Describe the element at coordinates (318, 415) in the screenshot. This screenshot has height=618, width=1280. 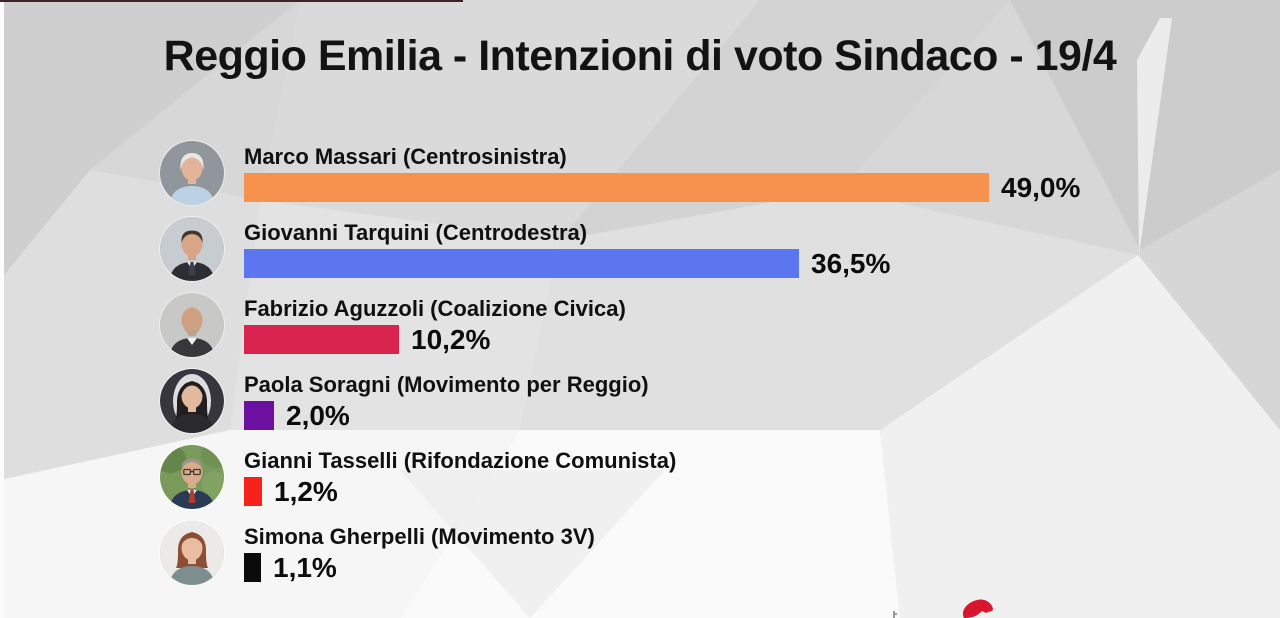
I see `vote-percentage: 2,0%` at that location.